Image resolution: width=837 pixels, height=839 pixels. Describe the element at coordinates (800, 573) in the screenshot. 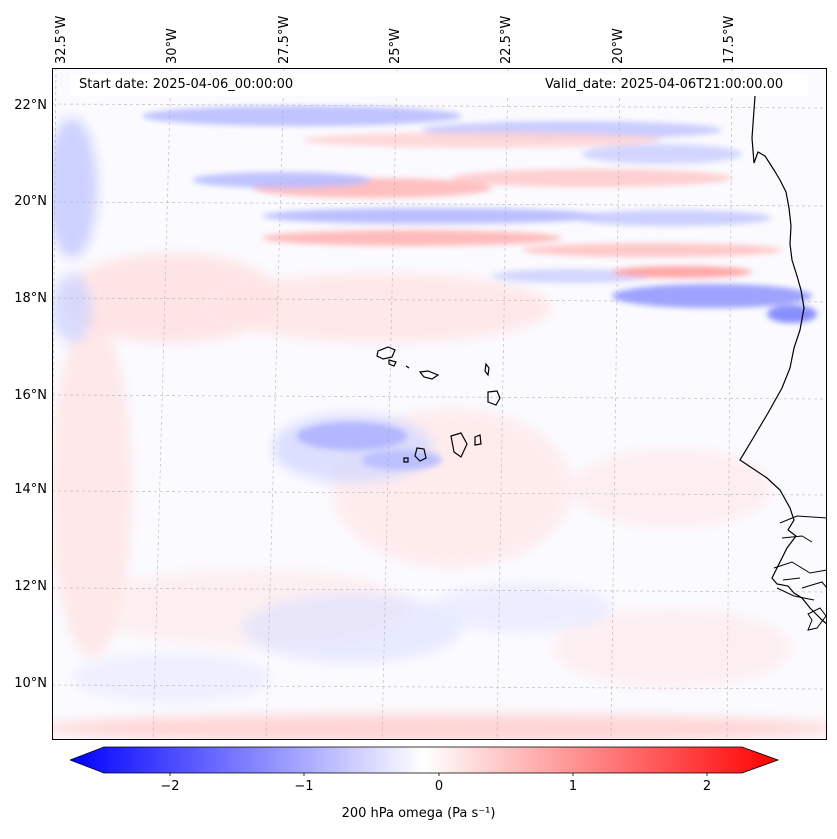

I see `africa-coast-detail` at that location.